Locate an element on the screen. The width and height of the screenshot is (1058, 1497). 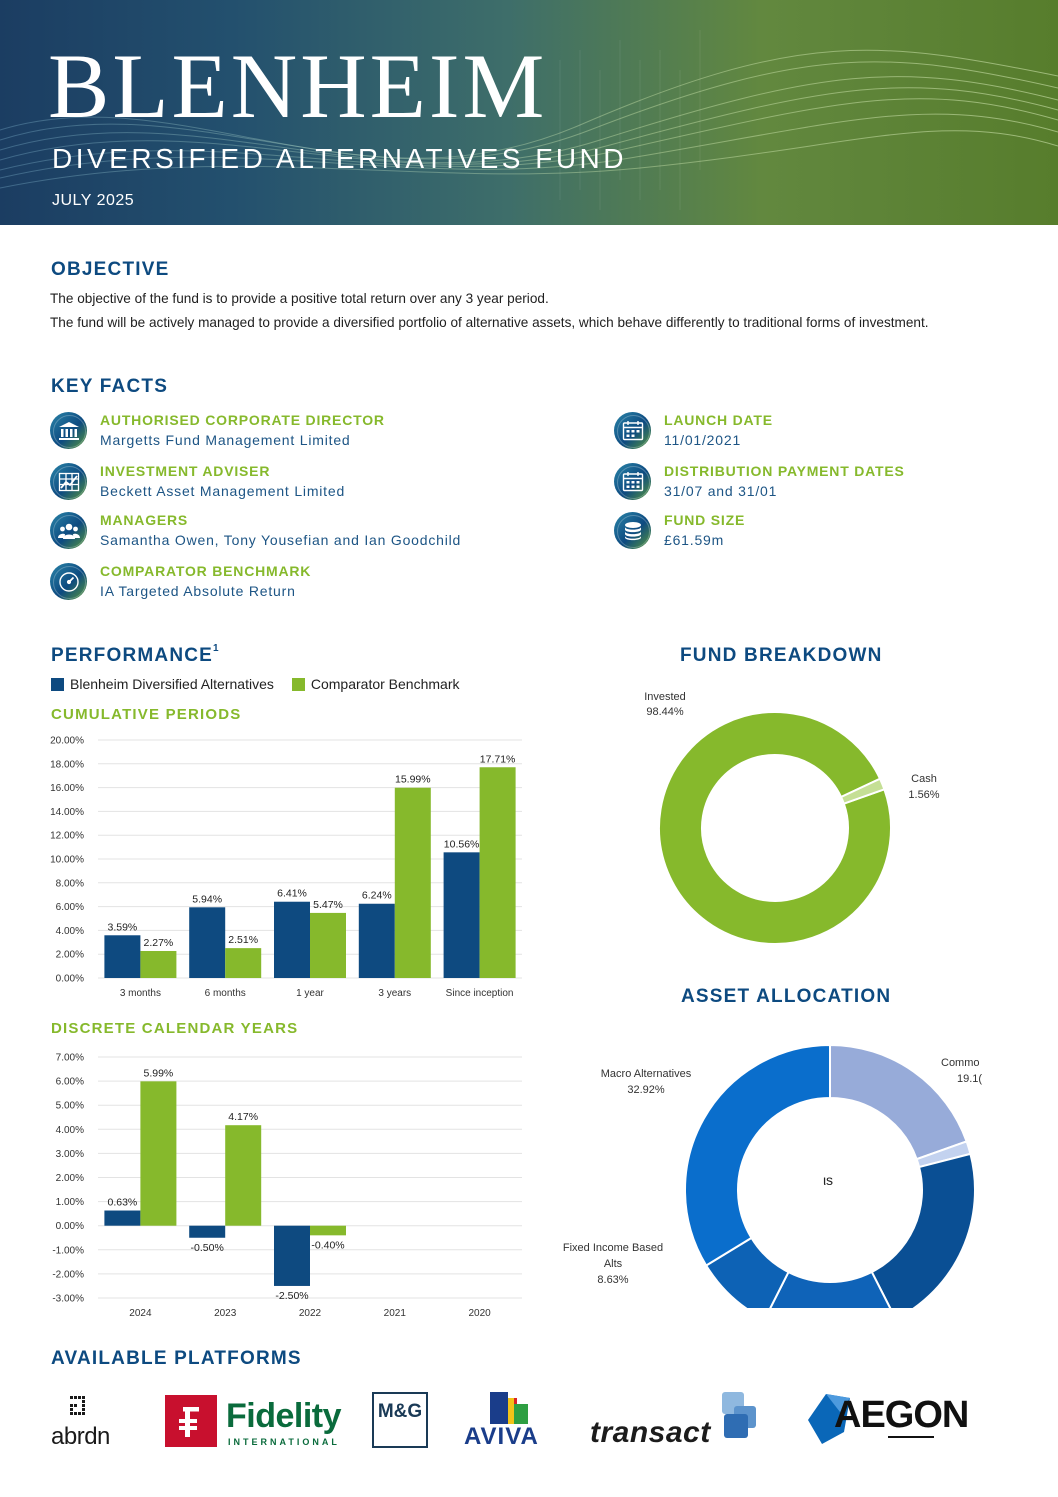
y-tick-label: 14.00% is located at coordinates (67, 812).